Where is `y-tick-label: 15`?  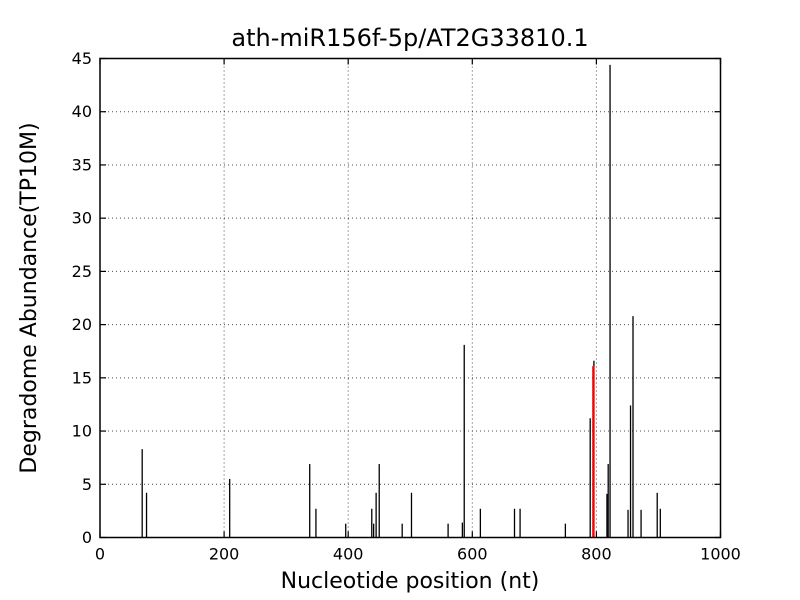 y-tick-label: 15 is located at coordinates (82, 377).